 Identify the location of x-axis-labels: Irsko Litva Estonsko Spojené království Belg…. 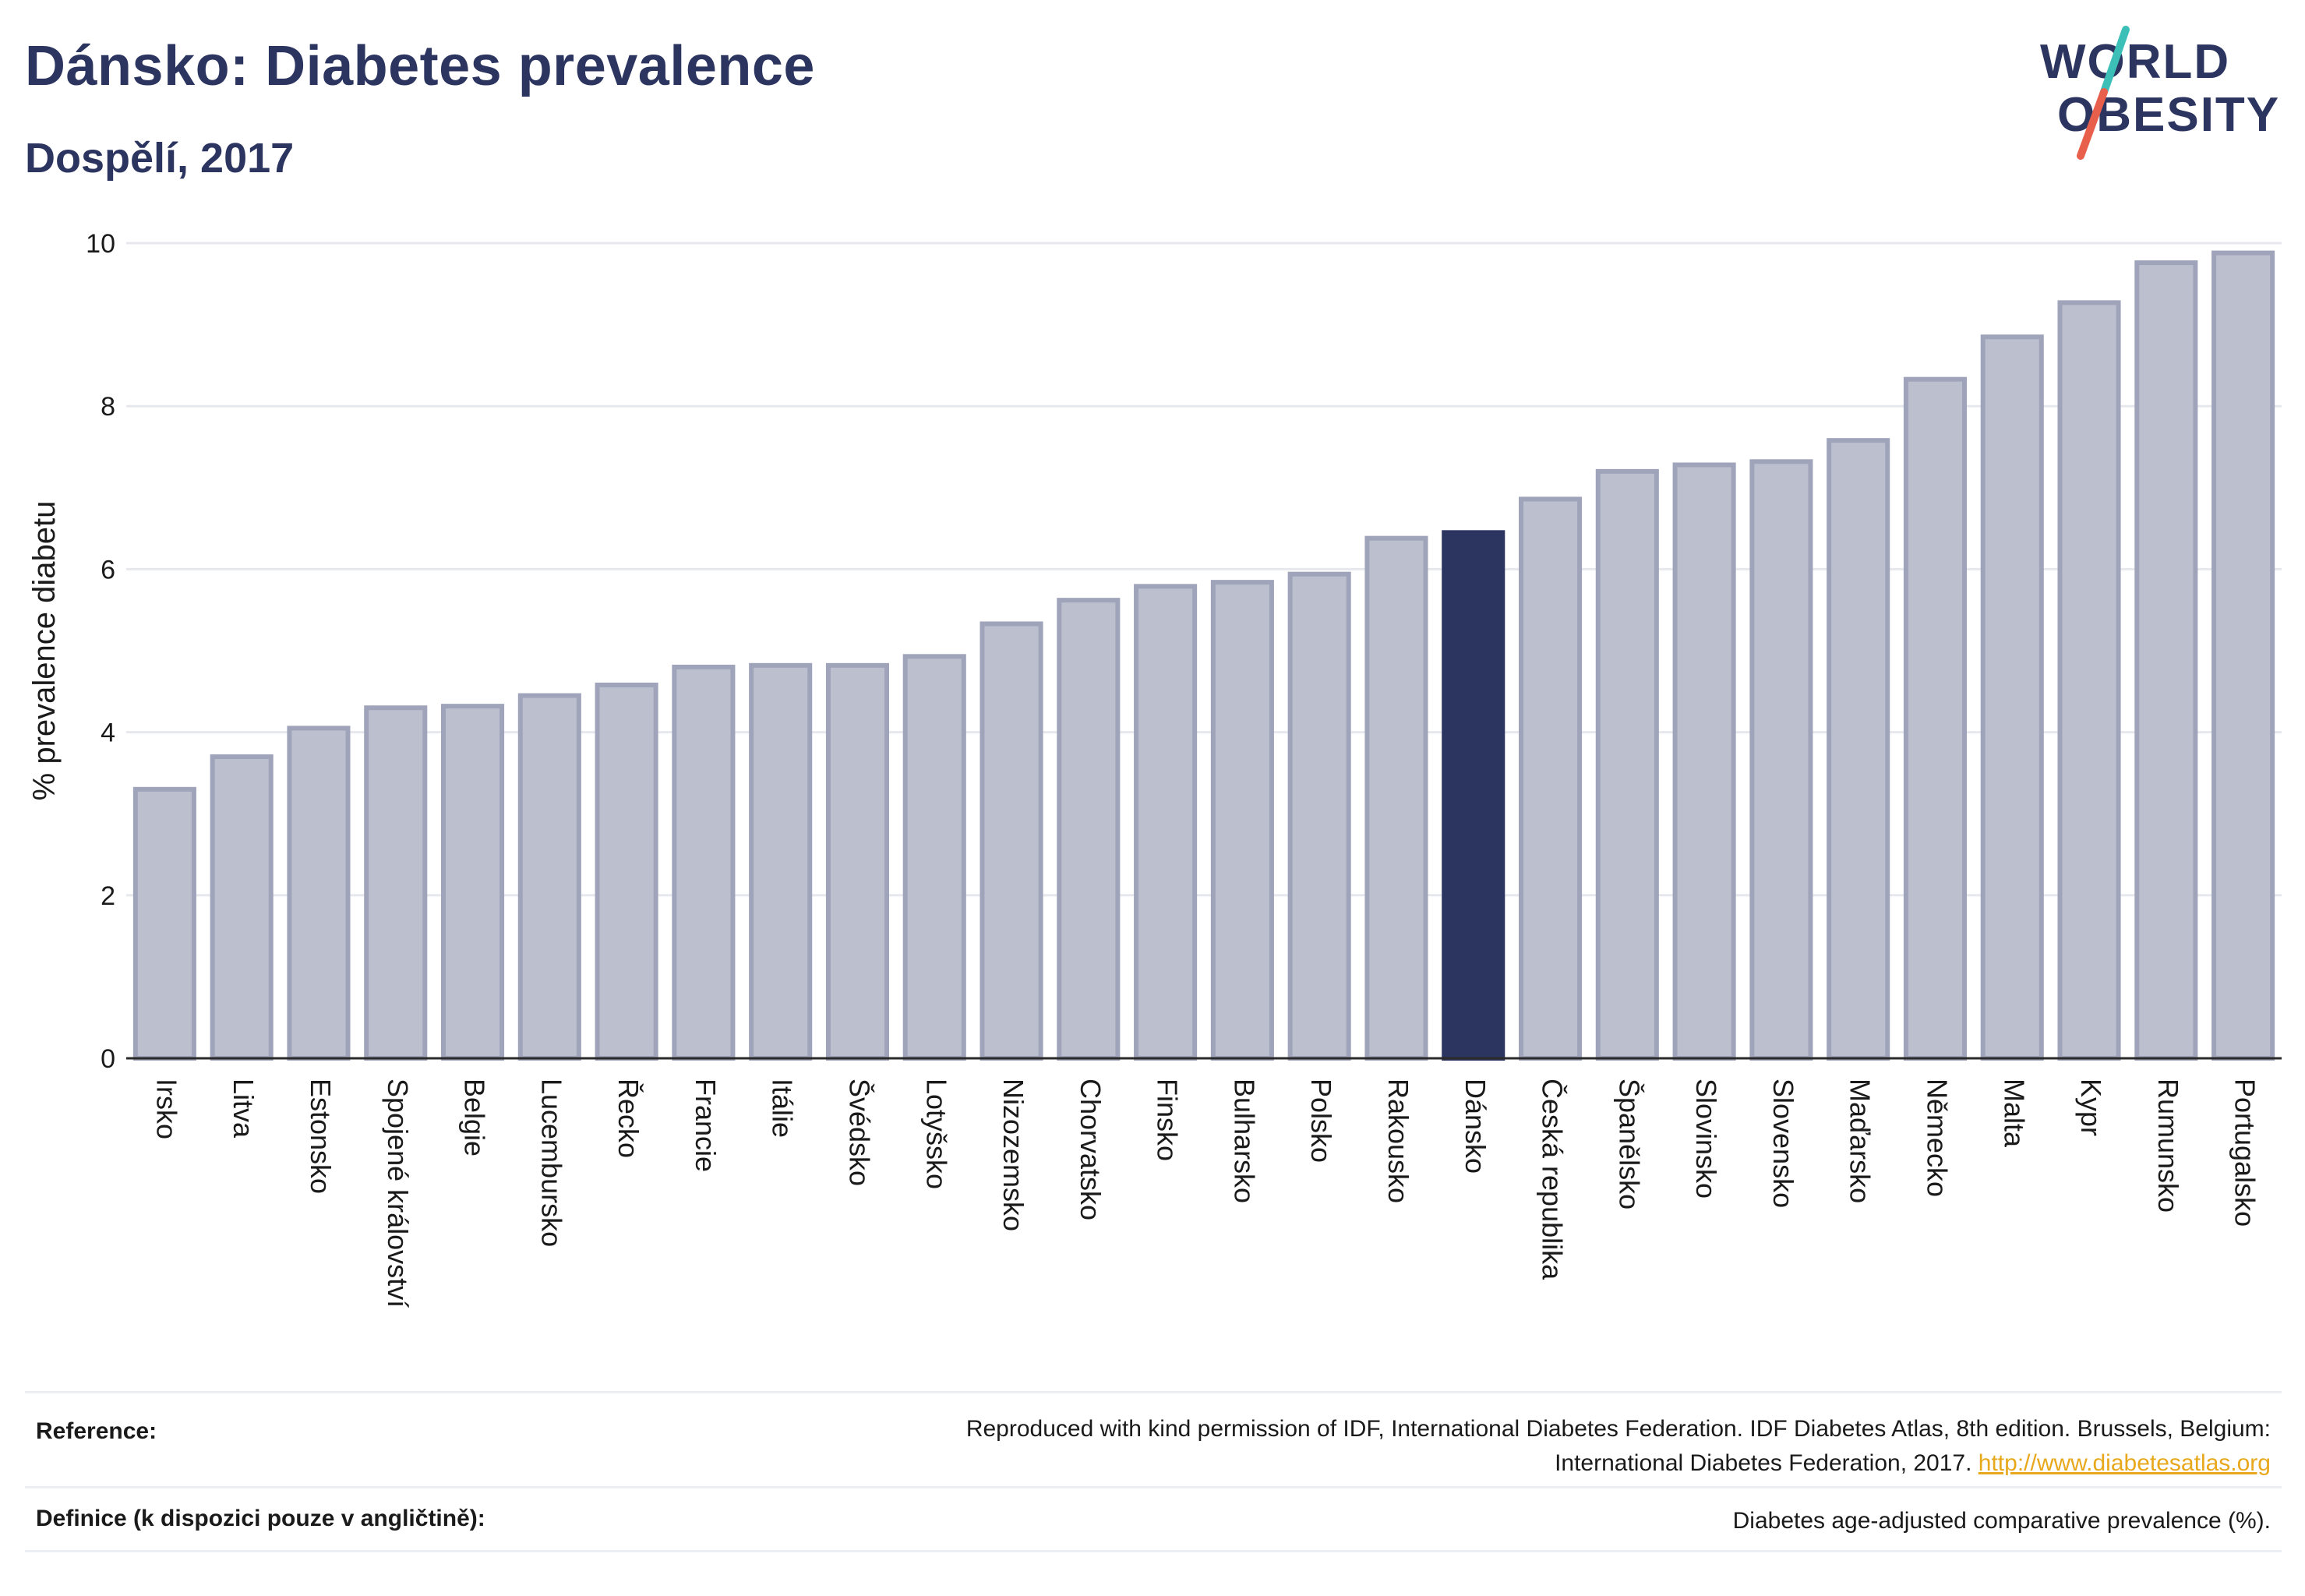
(1205, 1193).